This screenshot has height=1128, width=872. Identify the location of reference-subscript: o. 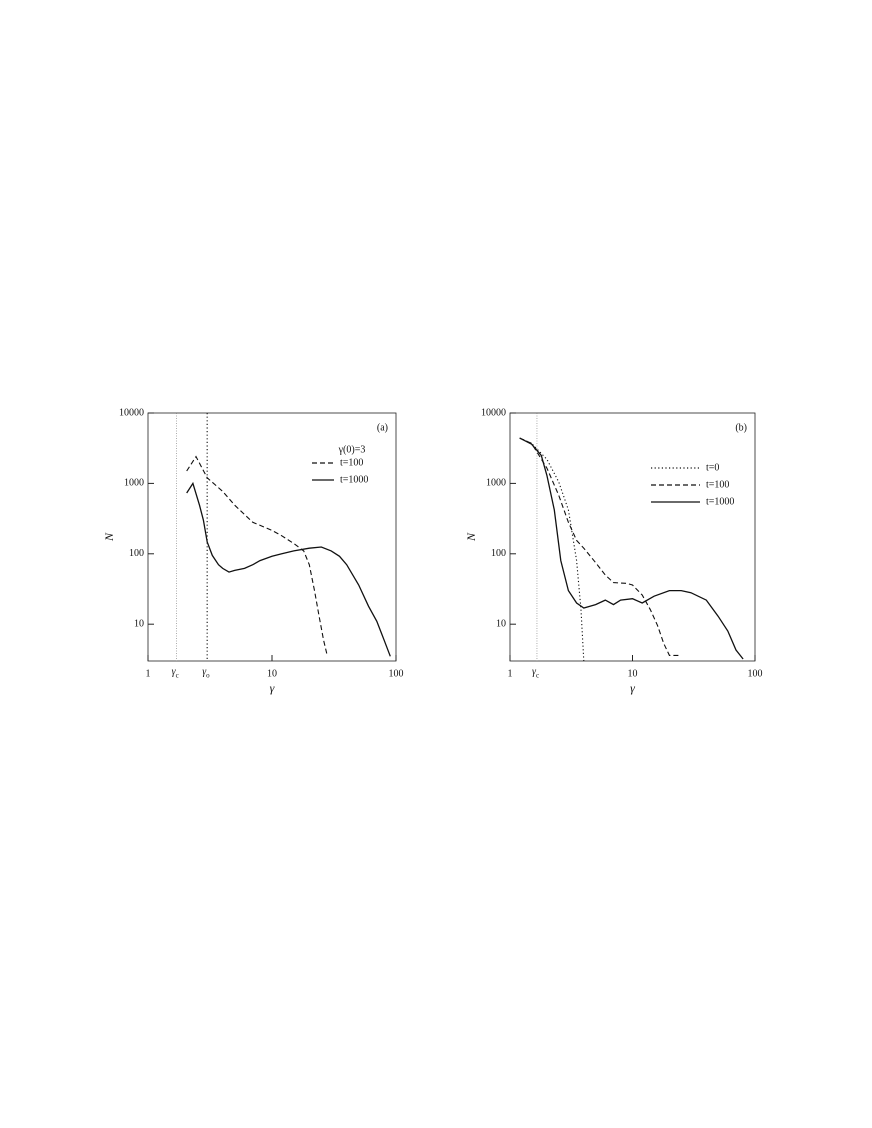
(208, 676).